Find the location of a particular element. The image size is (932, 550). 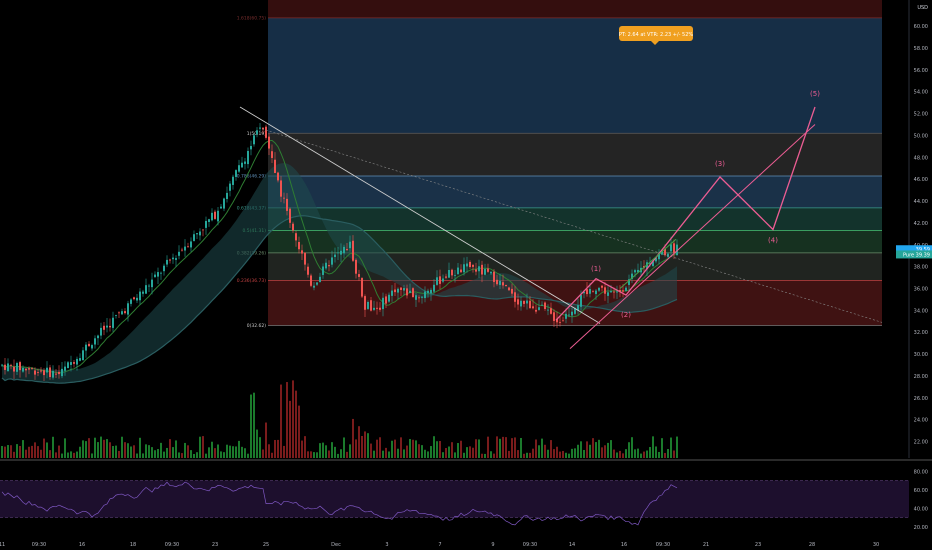

price-tick-label: 22.00 is located at coordinates (921, 443).